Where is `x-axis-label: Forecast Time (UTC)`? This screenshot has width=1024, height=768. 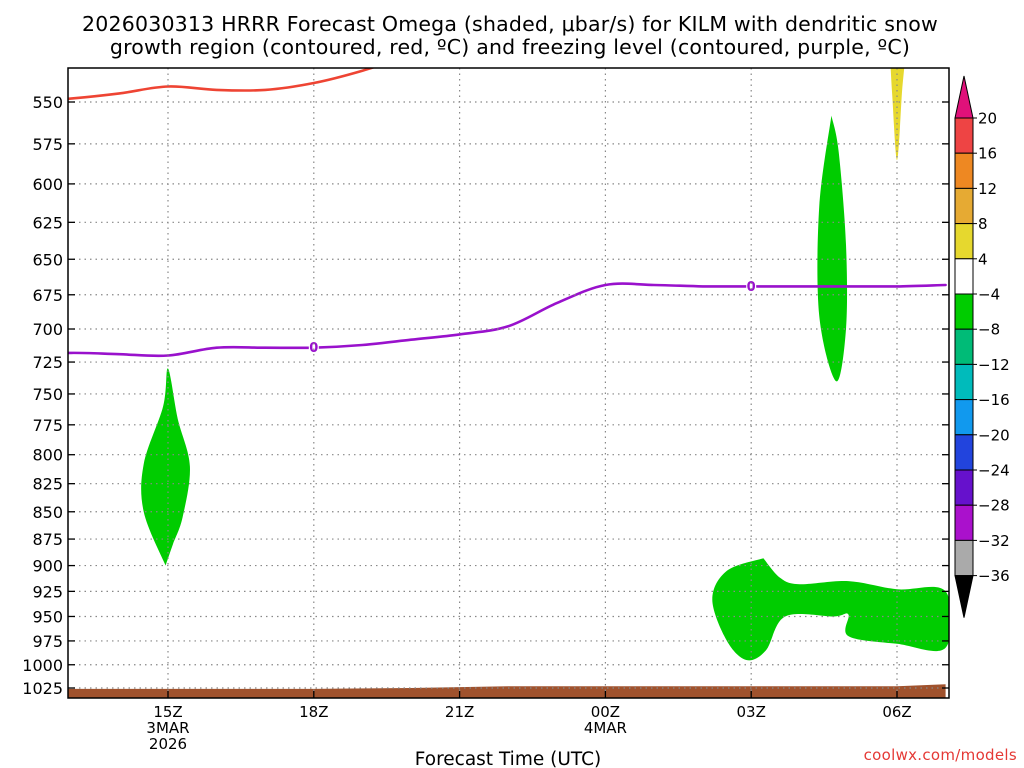 x-axis-label: Forecast Time (UTC) is located at coordinates (508, 758).